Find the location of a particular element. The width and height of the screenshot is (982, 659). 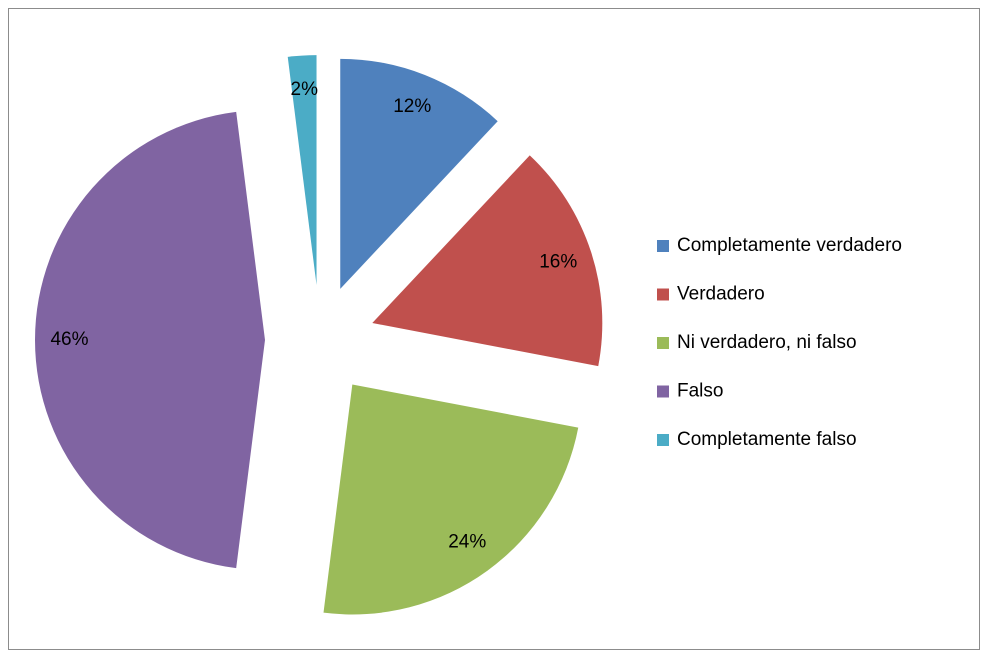

data-label: 24% is located at coordinates (467, 542).